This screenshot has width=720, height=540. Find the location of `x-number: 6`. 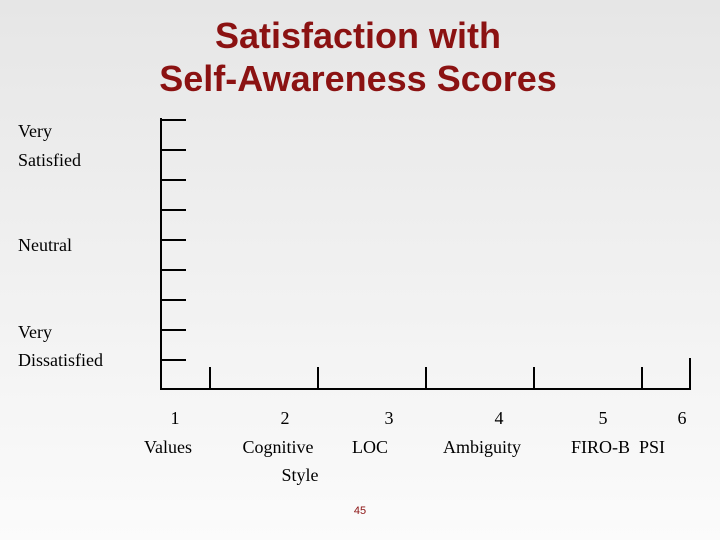

x-number: 6 is located at coordinates (682, 418).